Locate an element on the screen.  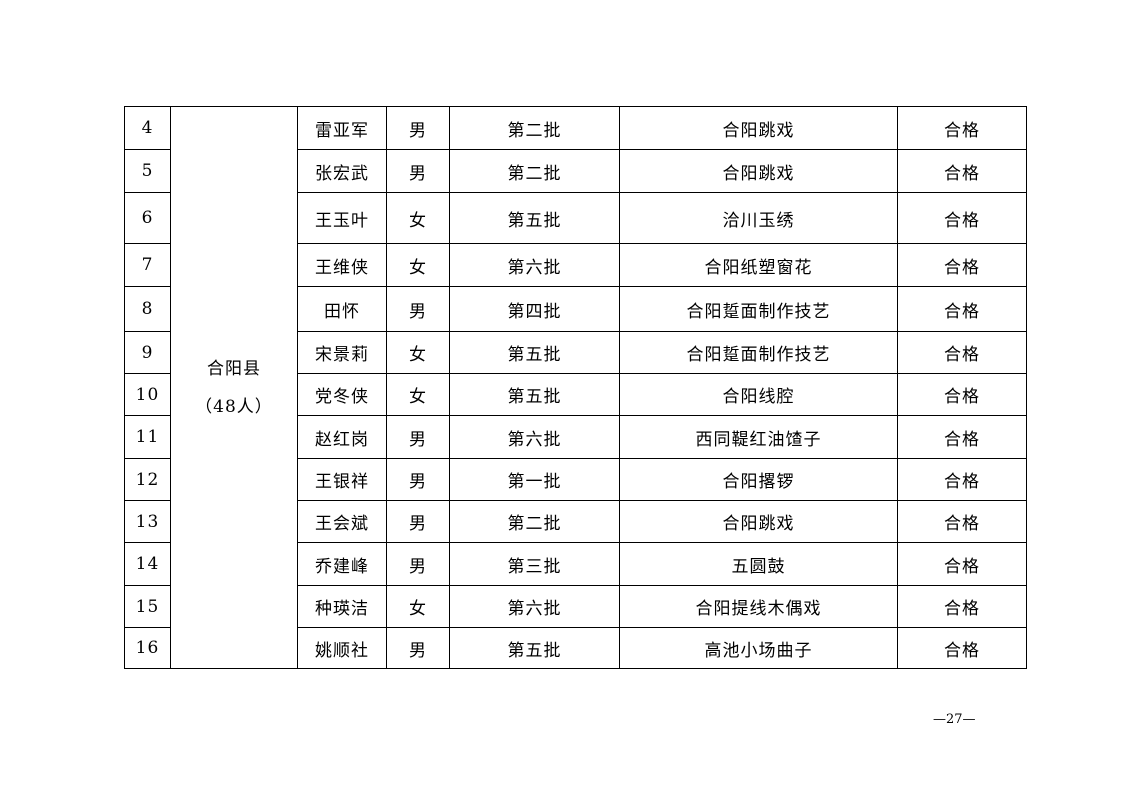
name-cell: 王银祥 is located at coordinates (342, 479).